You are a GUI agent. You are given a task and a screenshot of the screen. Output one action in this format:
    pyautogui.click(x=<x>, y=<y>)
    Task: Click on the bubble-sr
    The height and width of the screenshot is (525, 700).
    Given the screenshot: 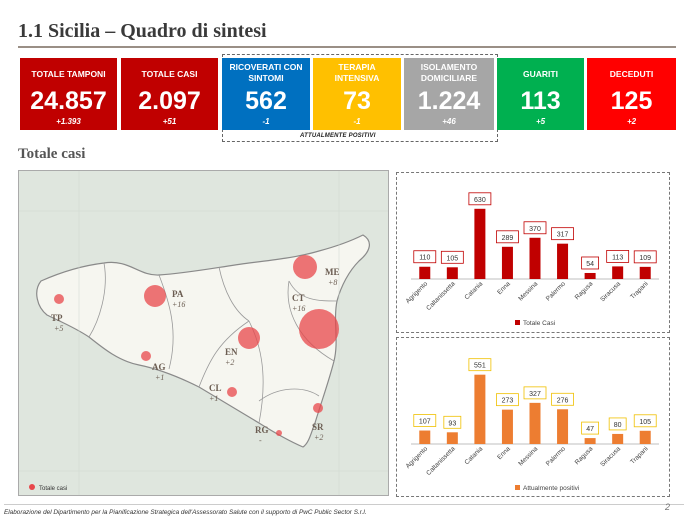 What is the action you would take?
    pyautogui.click(x=318, y=408)
    